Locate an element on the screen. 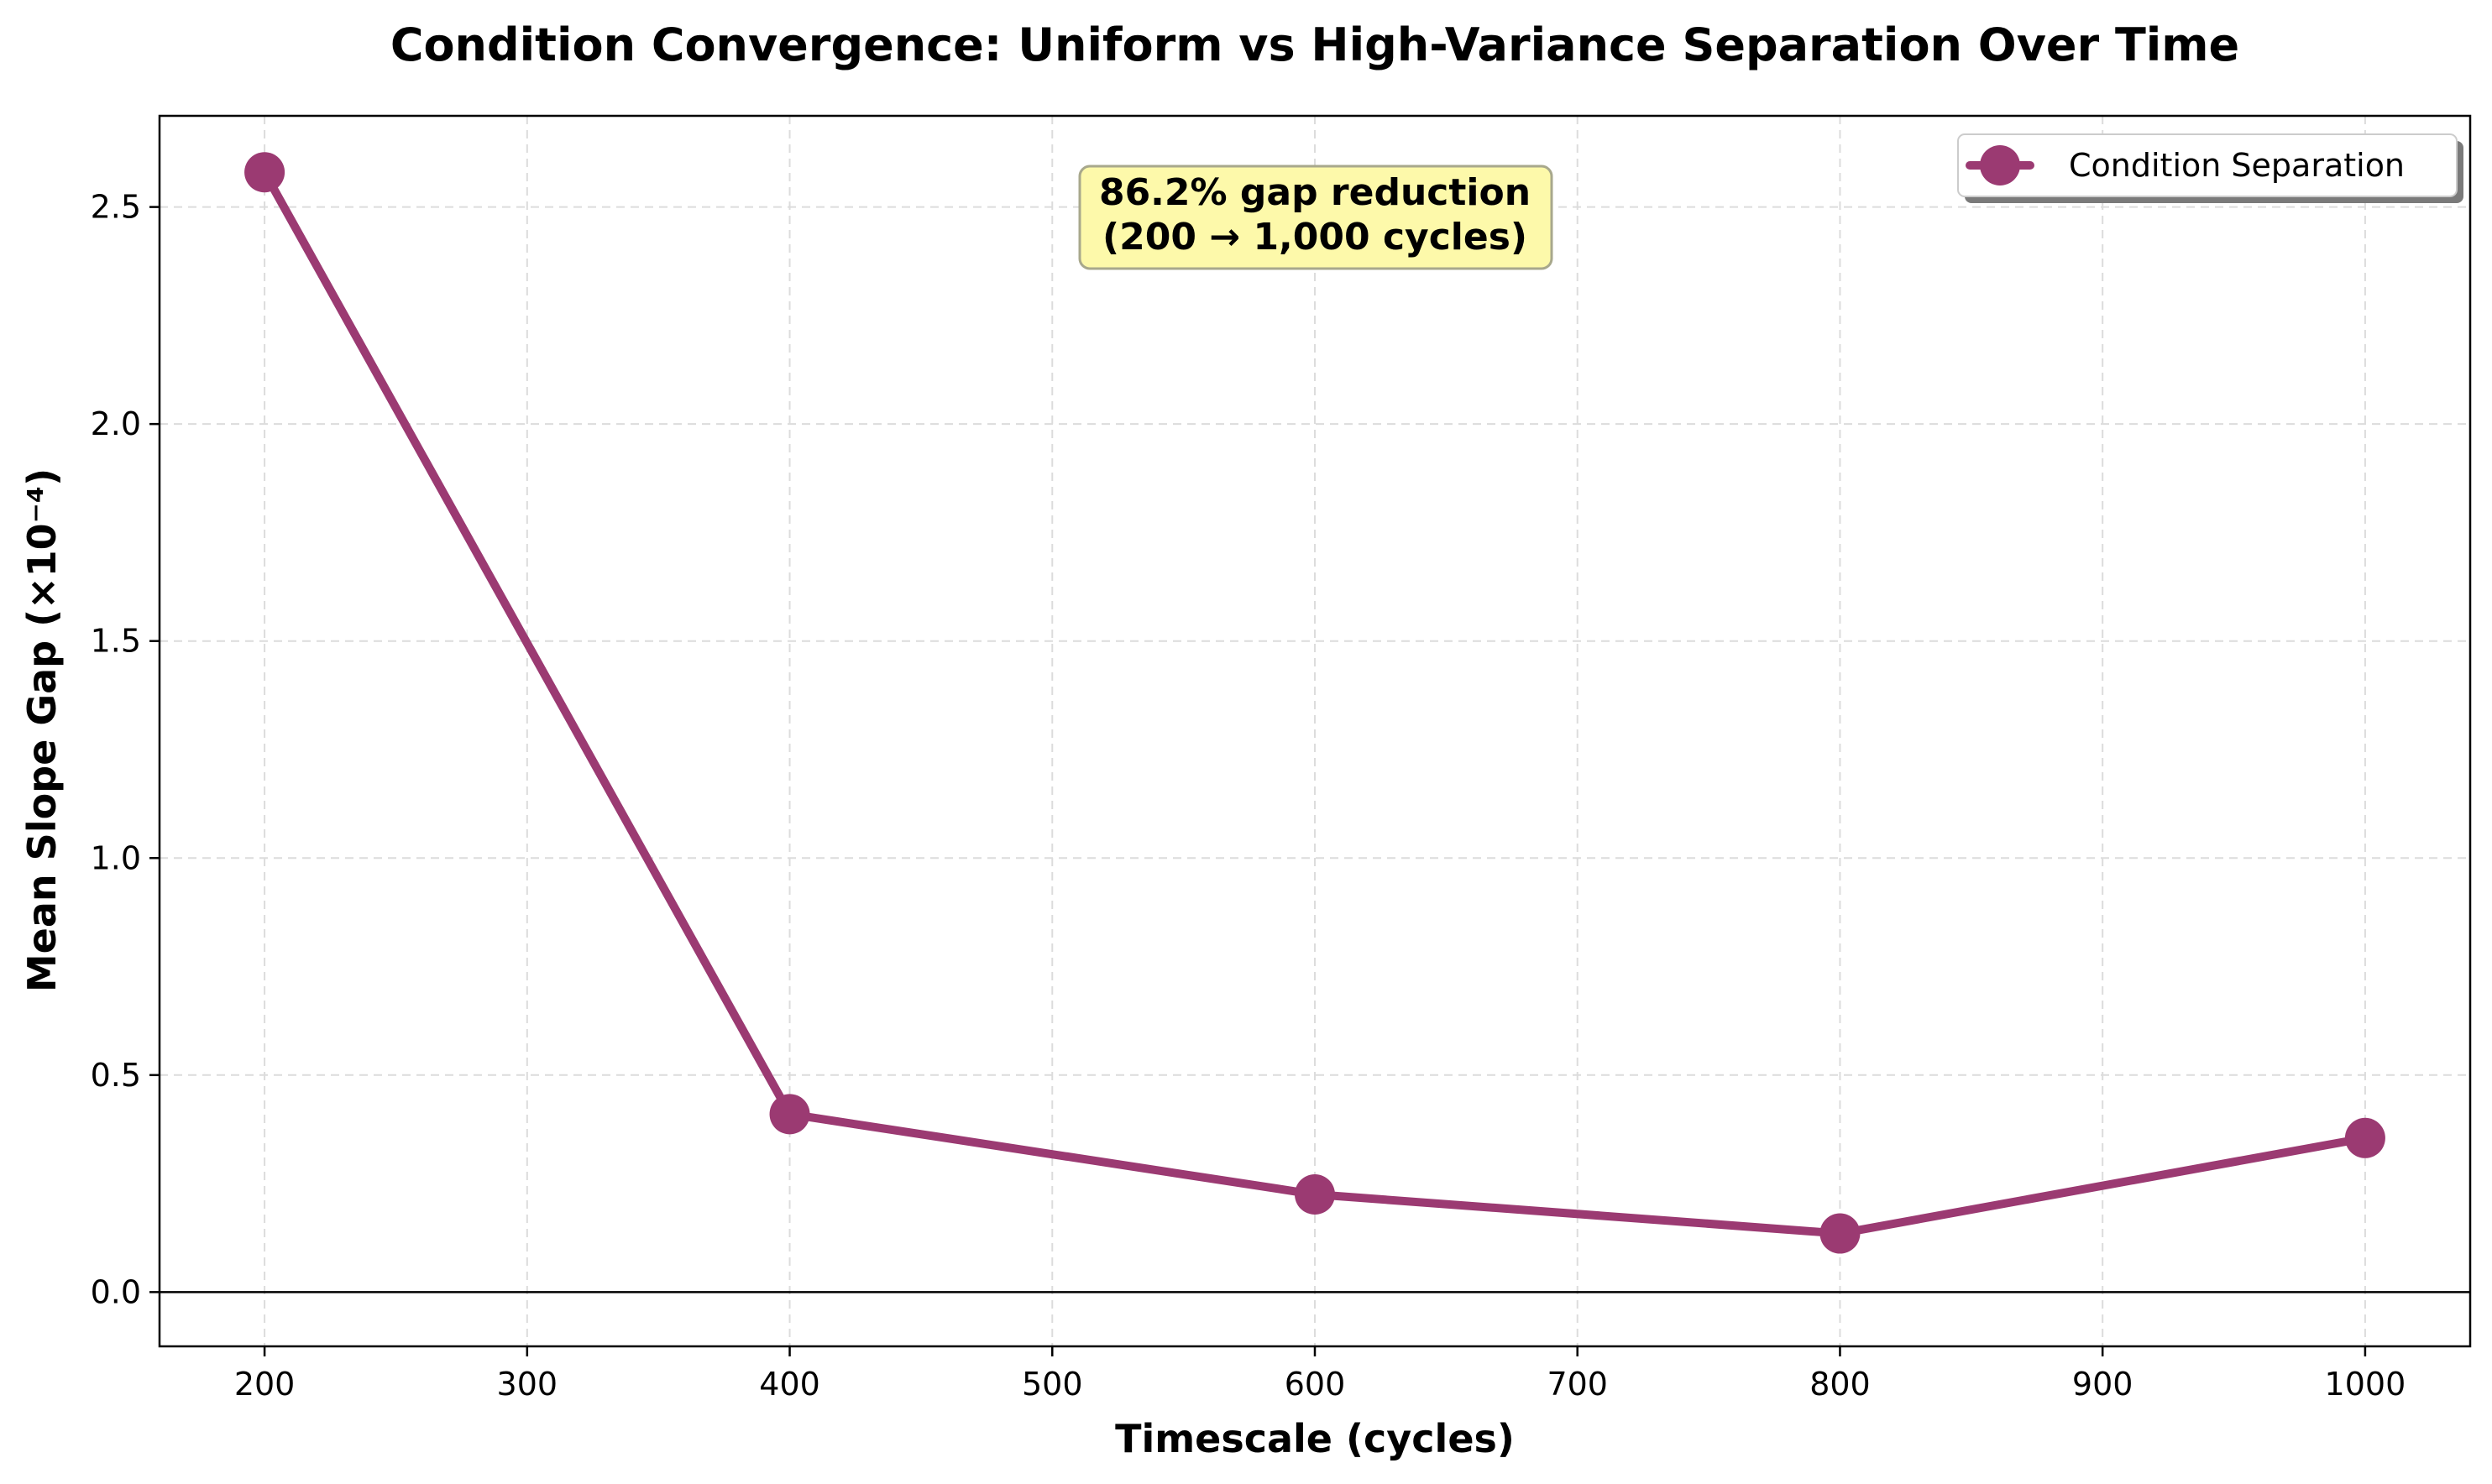 The height and width of the screenshot is (1484, 2492). x-tick-label: 300 is located at coordinates (528, 1384).